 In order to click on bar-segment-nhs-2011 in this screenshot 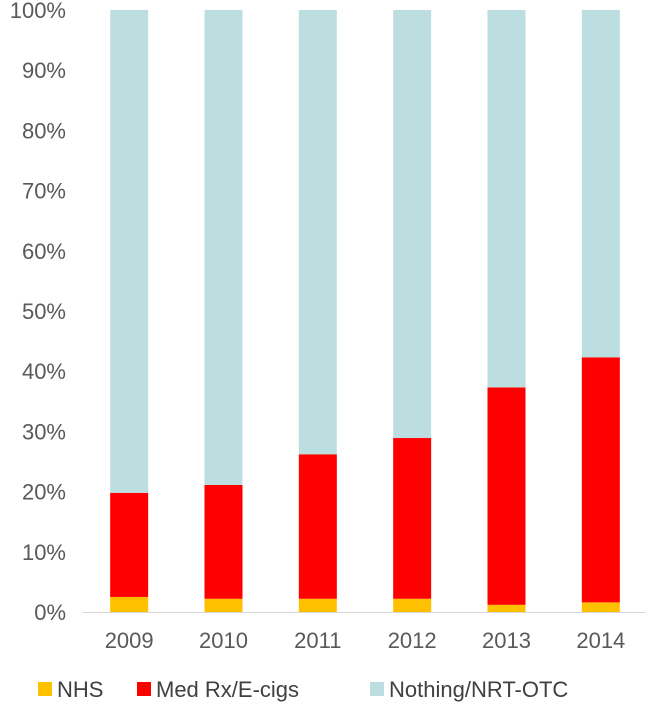, I will do `click(317, 605)`.